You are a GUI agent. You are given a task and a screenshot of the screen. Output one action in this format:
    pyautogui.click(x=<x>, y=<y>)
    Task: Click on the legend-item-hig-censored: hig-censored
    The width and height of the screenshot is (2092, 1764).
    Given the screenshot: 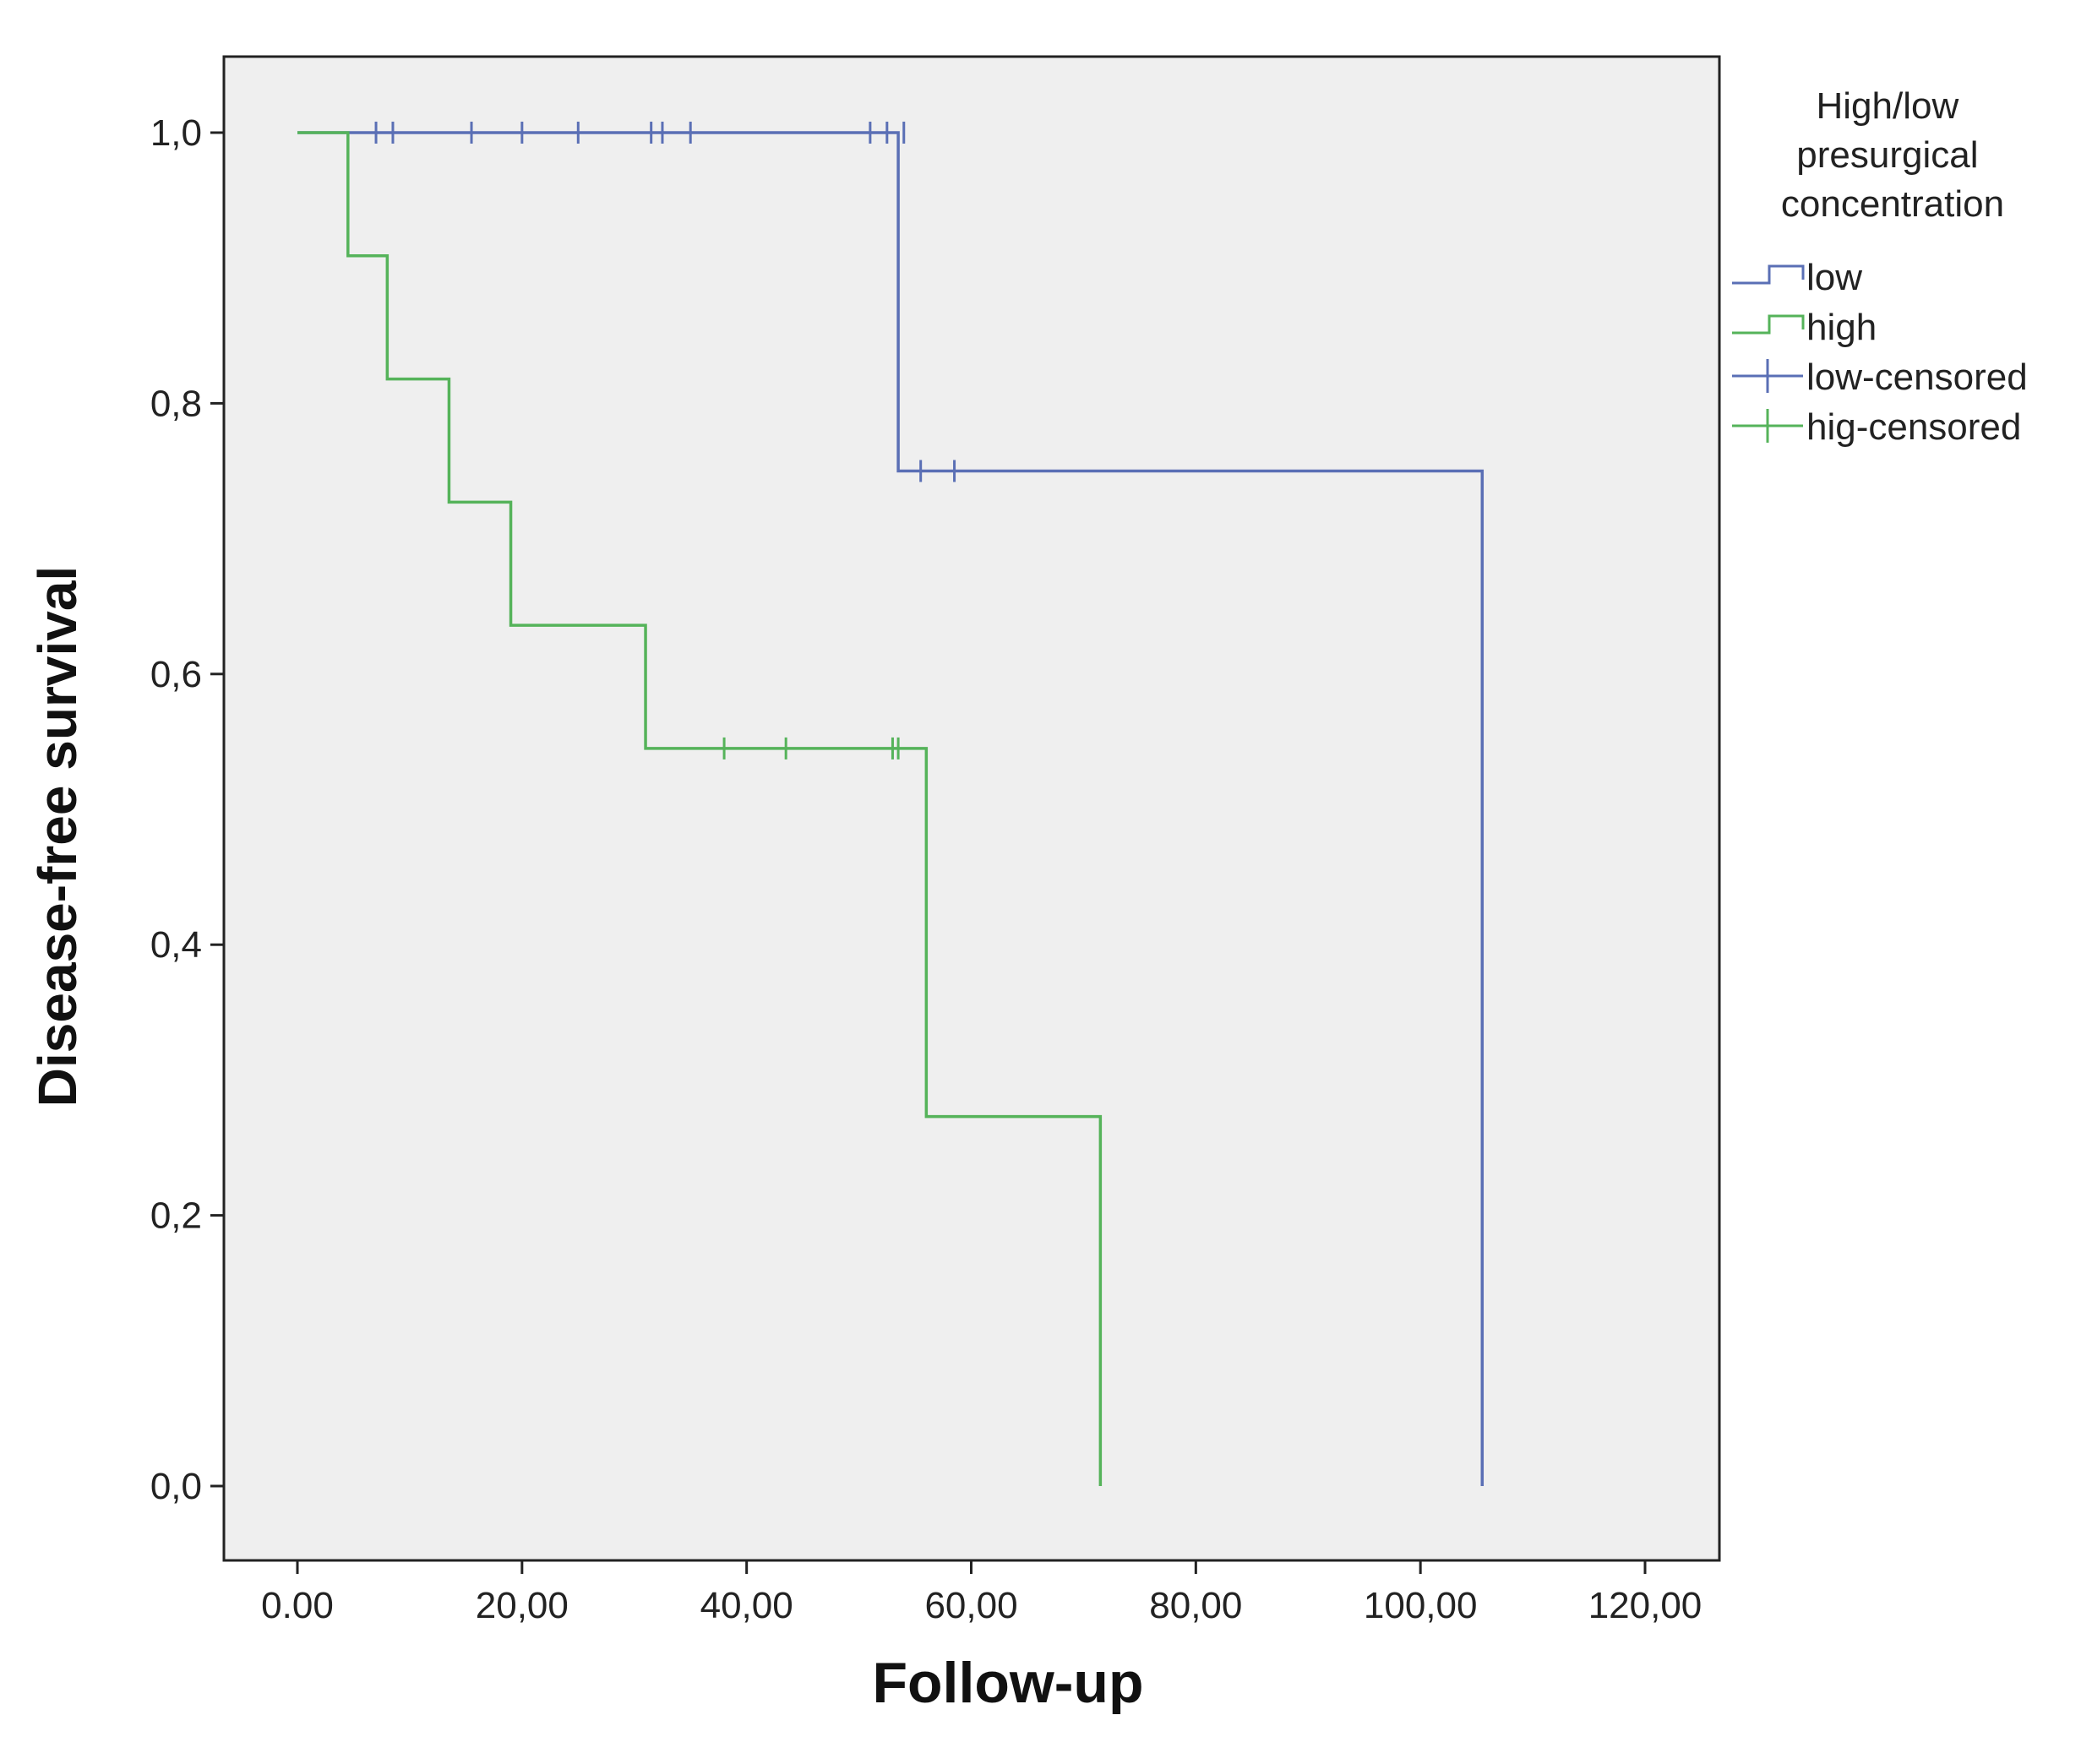 What is the action you would take?
    pyautogui.click(x=1876, y=427)
    